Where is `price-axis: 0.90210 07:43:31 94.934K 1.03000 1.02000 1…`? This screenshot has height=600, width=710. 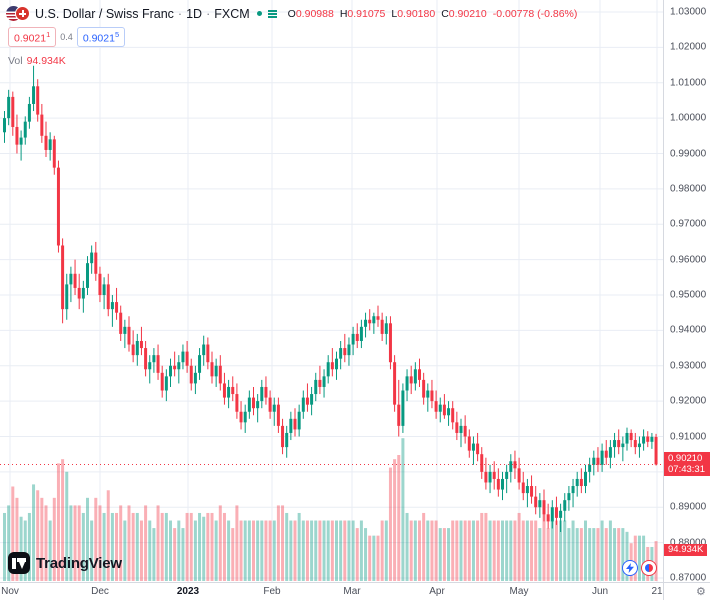
price-axis: 0.90210 07:43:31 94.934K 1.03000 1.02000 1… is located at coordinates (686, 292).